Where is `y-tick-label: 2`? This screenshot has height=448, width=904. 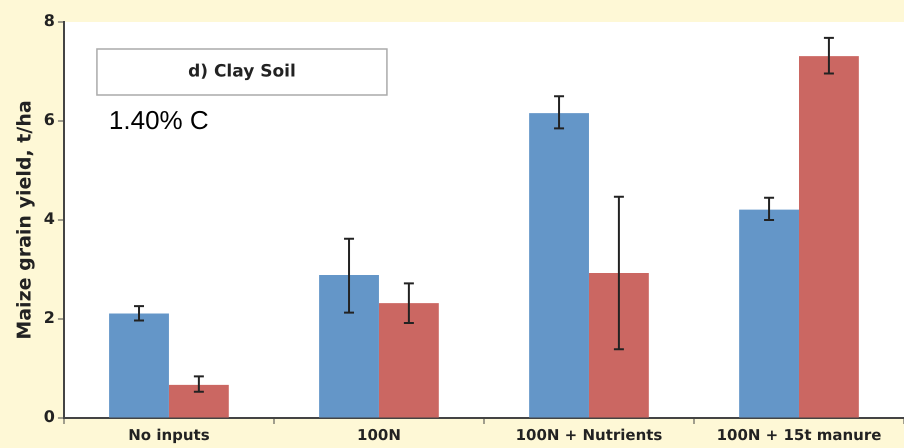 y-tick-label: 2 is located at coordinates (49, 318).